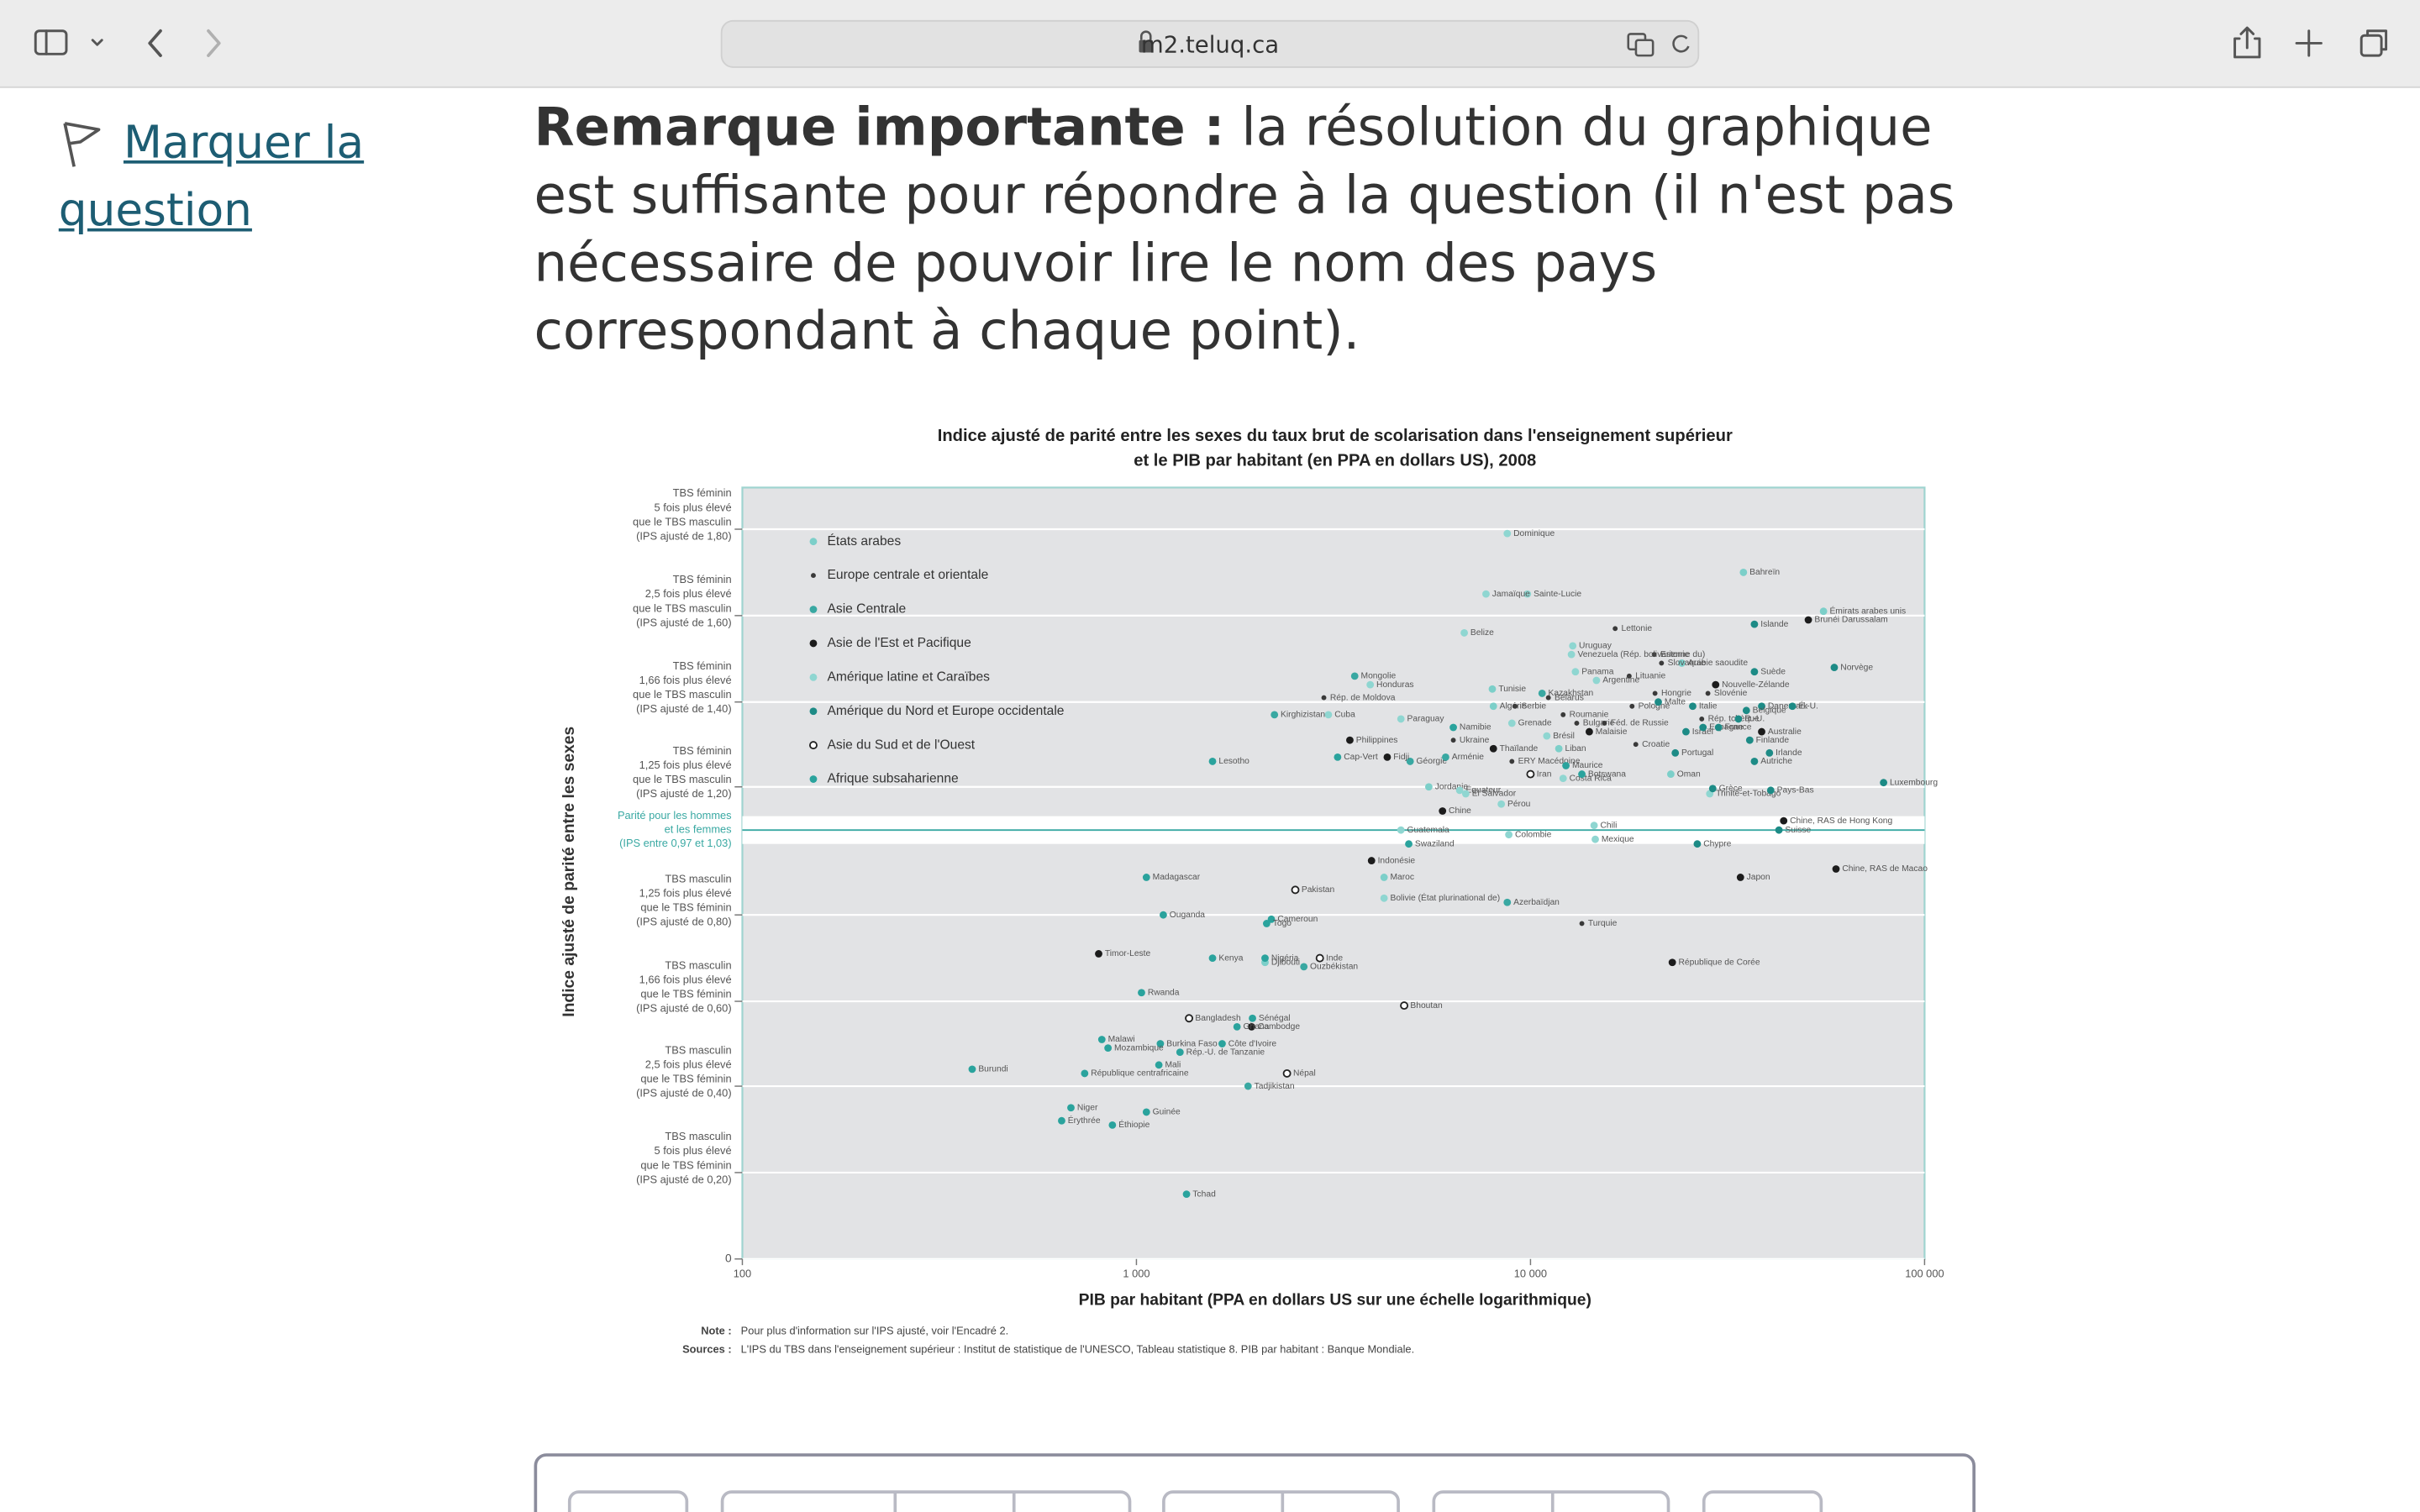 The width and height of the screenshot is (2420, 1512). Describe the element at coordinates (1798, 830) in the screenshot. I see `point-label: Suisse` at that location.